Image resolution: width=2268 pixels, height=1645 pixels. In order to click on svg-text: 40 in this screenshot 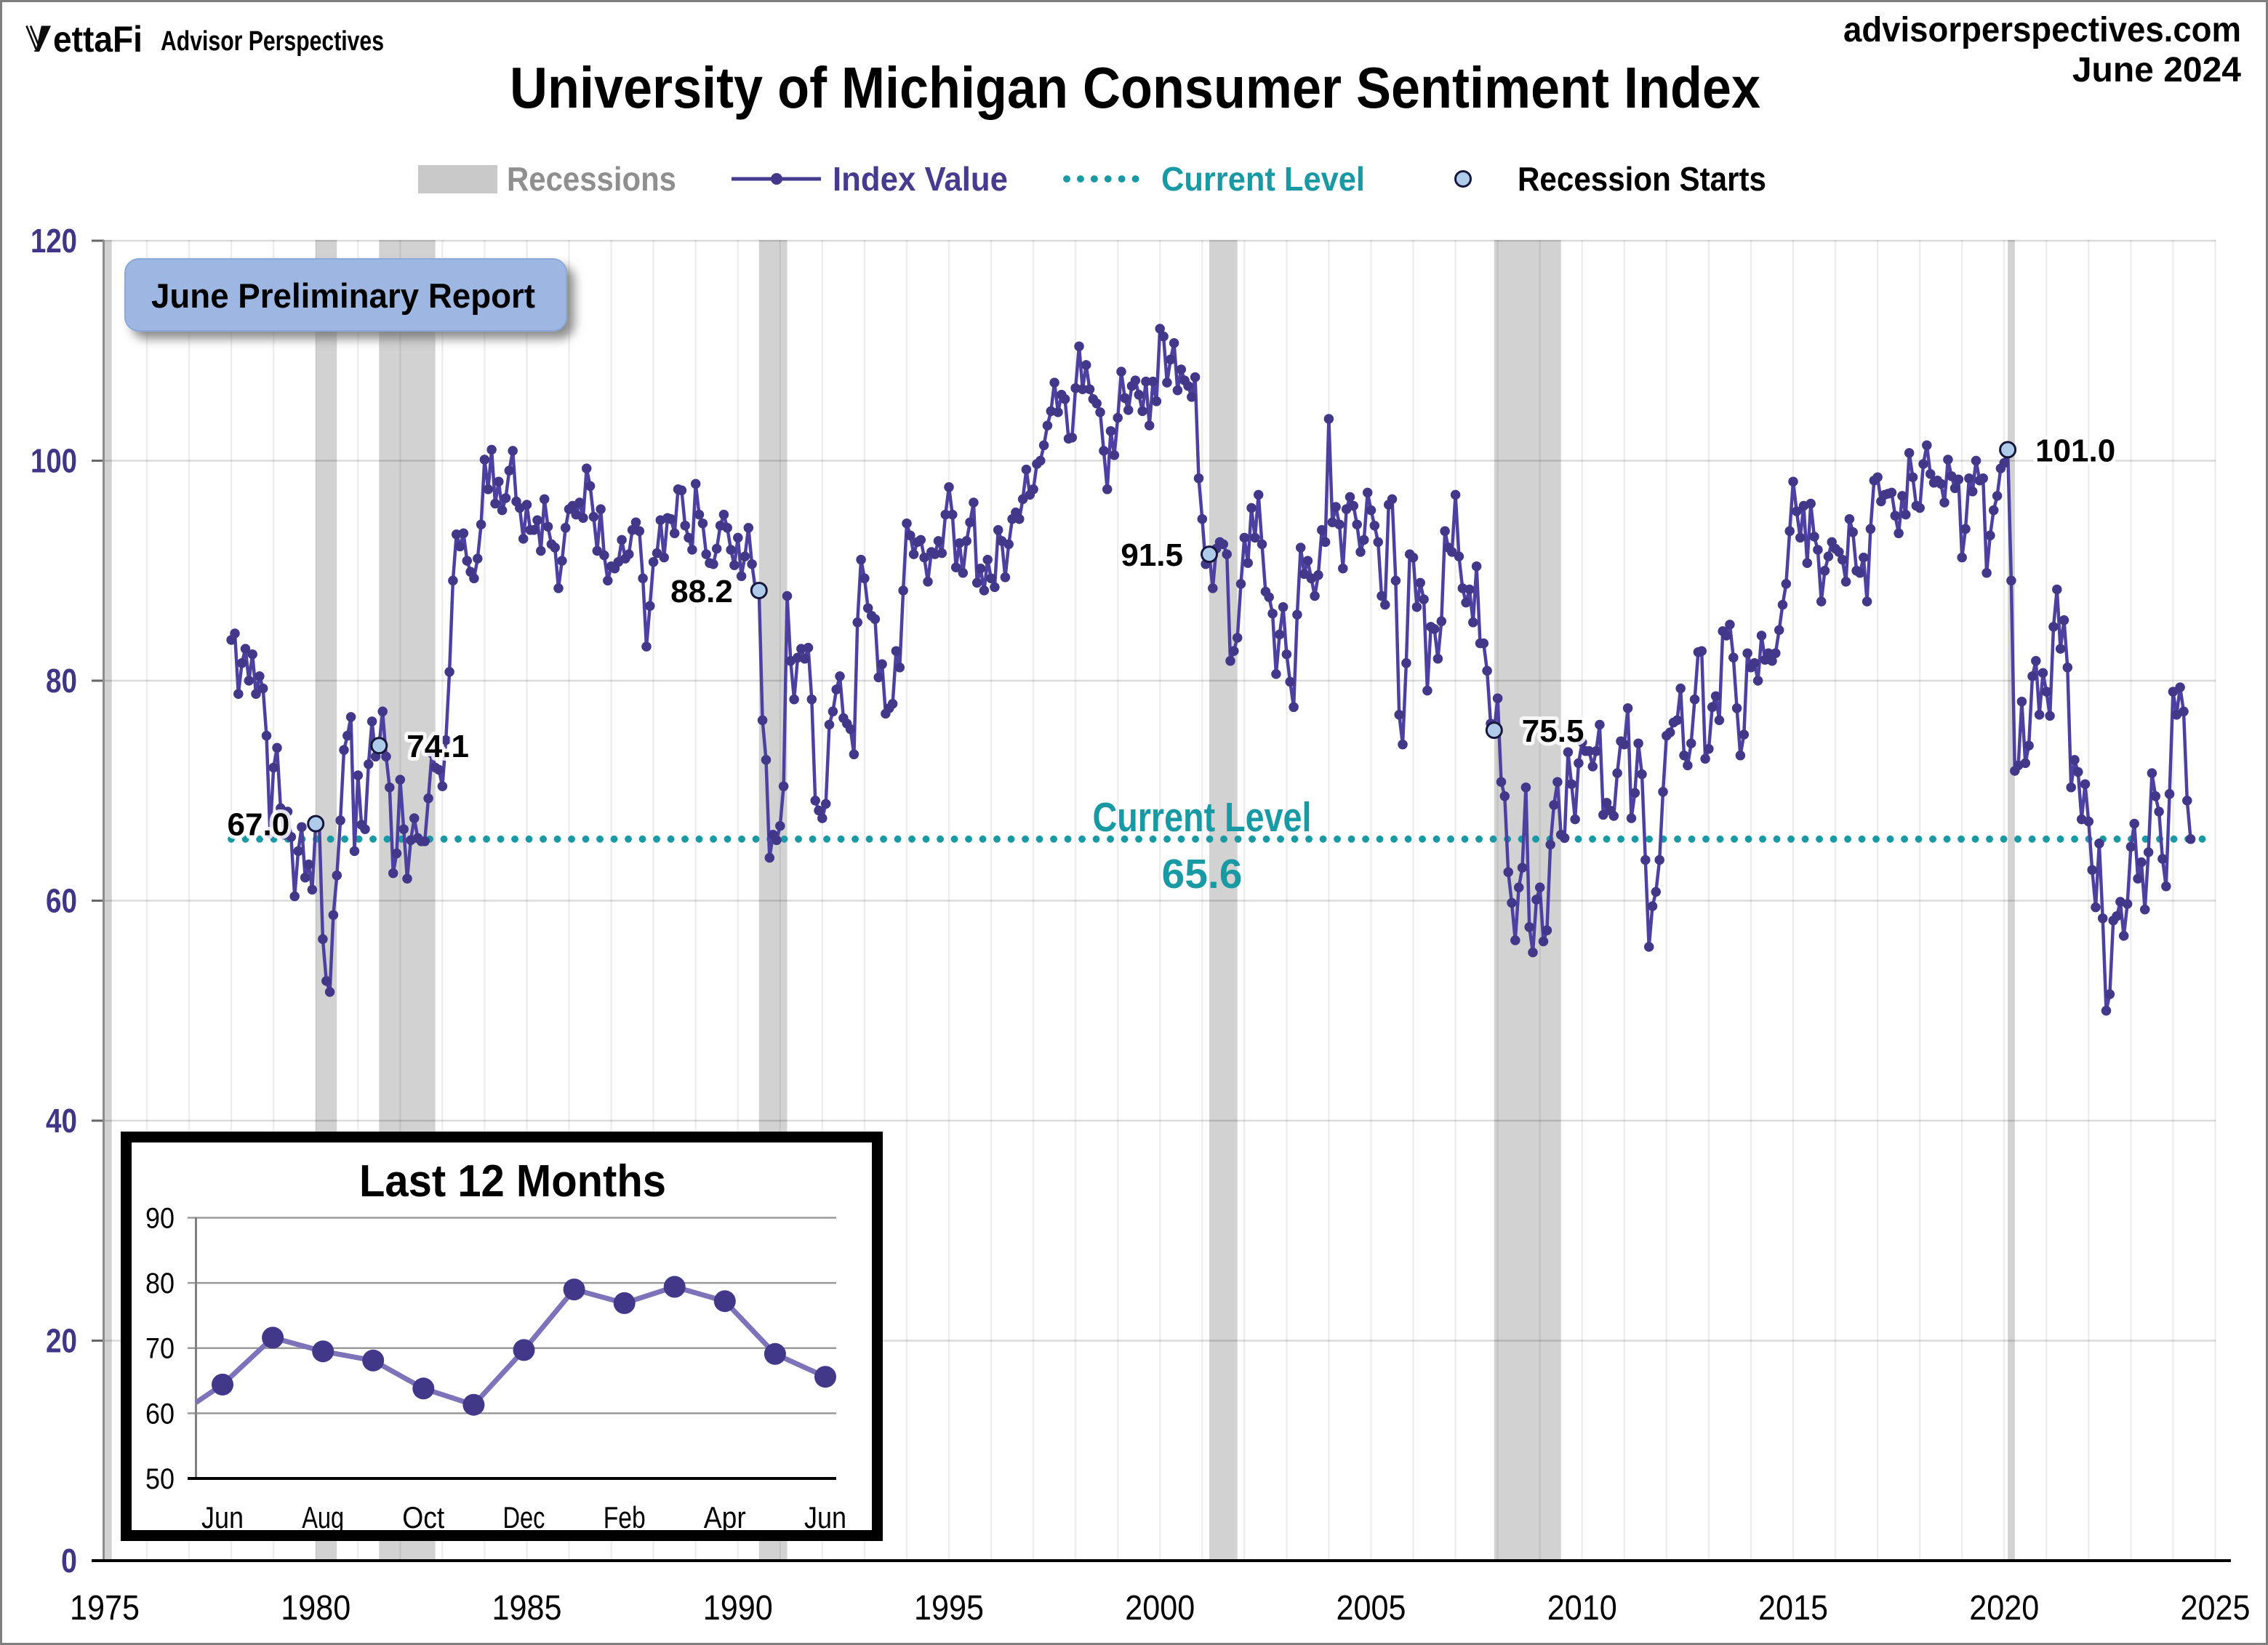, I will do `click(61, 1121)`.